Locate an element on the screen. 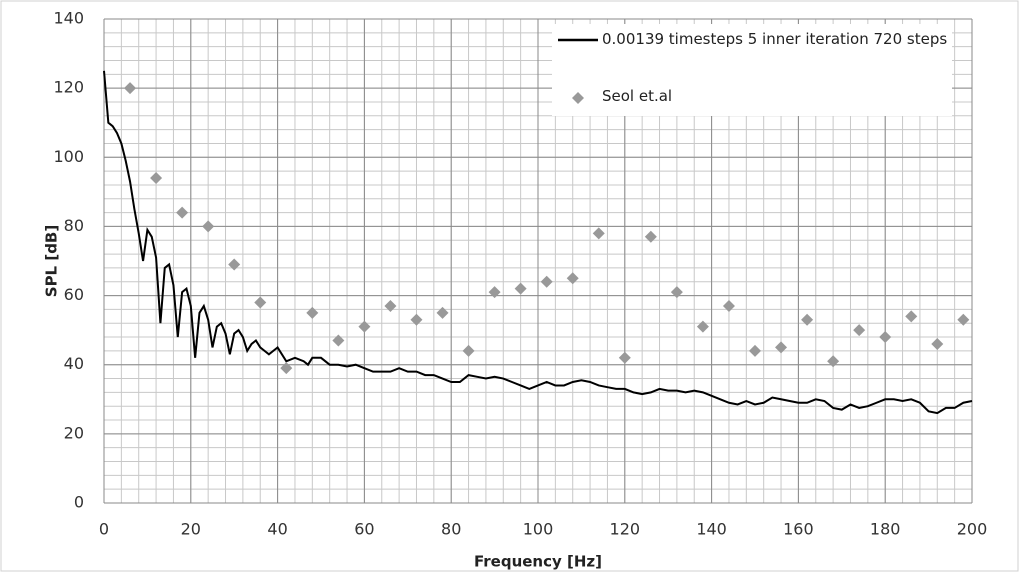 This screenshot has width=1019, height=572. legend-box is located at coordinates (752, 70).